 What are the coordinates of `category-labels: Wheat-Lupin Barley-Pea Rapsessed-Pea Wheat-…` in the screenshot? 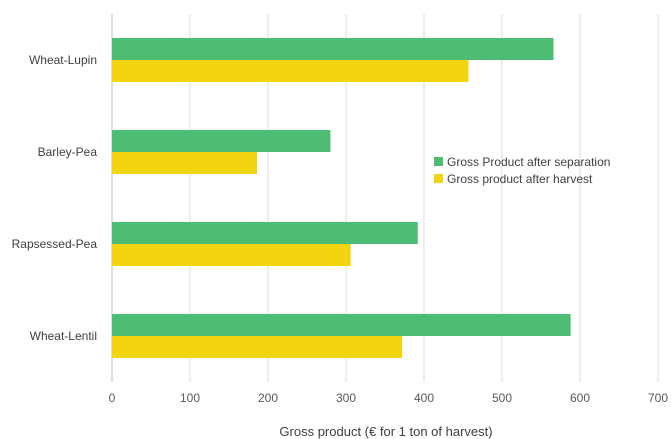 It's located at (55, 198).